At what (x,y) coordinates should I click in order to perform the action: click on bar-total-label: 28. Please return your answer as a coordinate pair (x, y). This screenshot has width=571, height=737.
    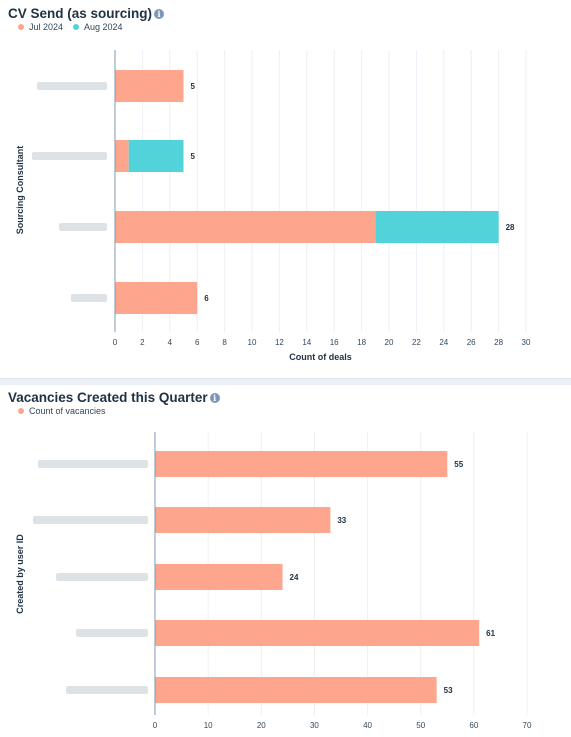
    Looking at the image, I should click on (510, 227).